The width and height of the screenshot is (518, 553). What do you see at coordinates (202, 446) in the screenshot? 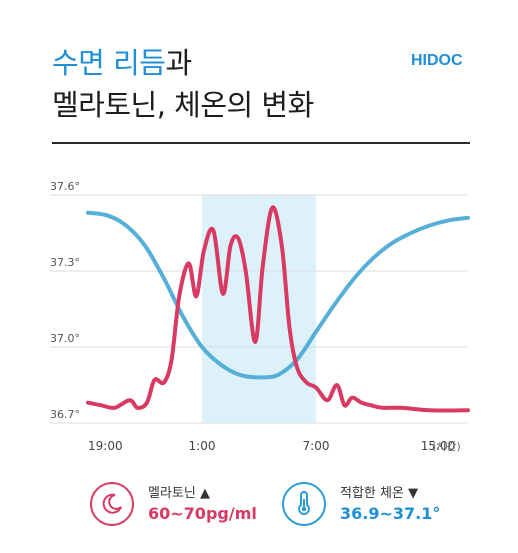
I see `x-tick-label: 1:00` at bounding box center [202, 446].